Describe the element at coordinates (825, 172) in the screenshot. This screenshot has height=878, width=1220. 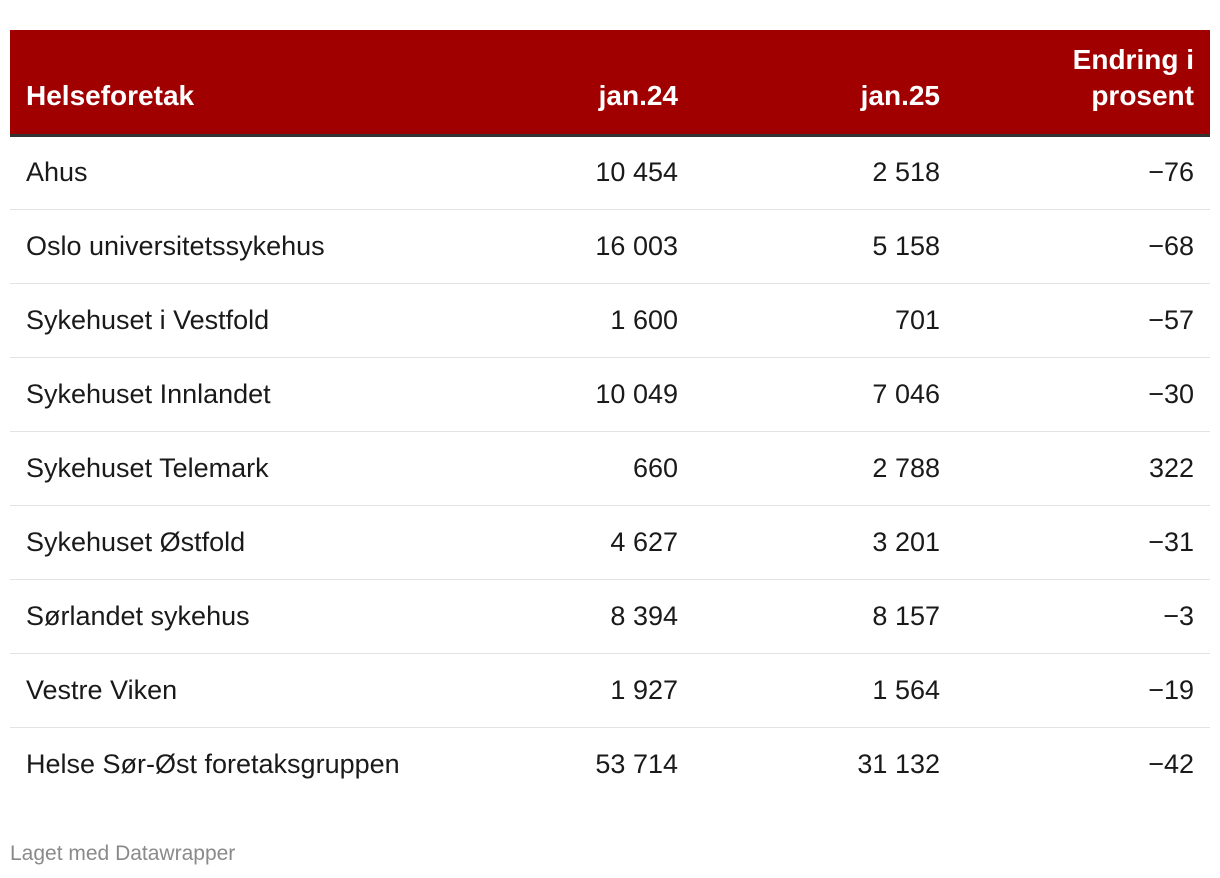
I see `cell-jan25: 2 518` at that location.